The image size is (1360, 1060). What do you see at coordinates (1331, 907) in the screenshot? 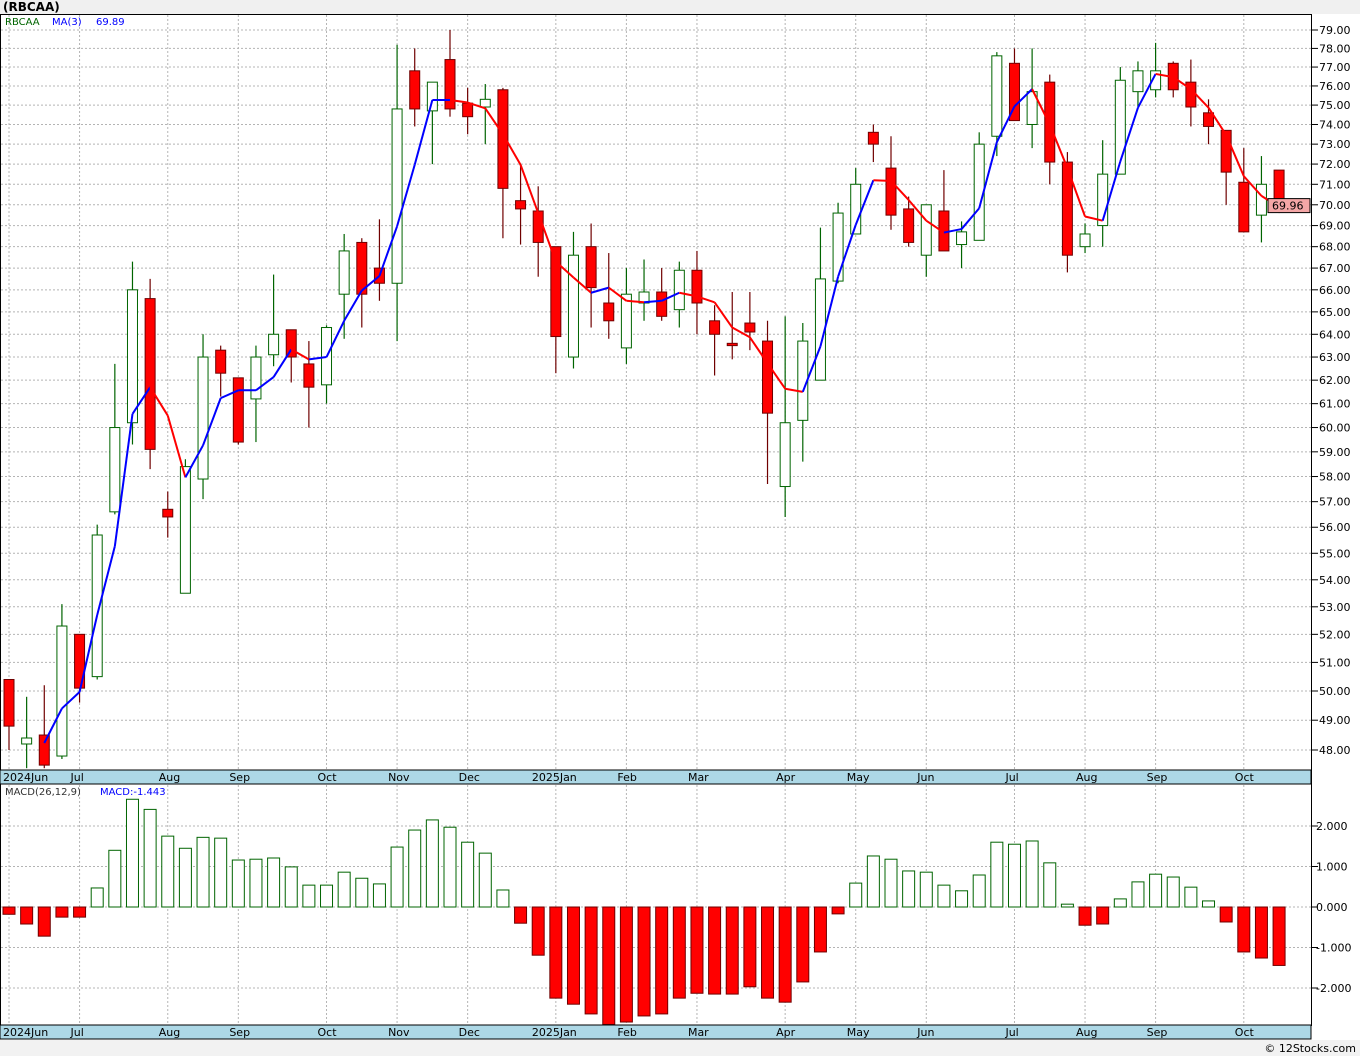
I see `macd-axis: 2.000 1.000 0.000 -1.000 -2.000` at bounding box center [1331, 907].